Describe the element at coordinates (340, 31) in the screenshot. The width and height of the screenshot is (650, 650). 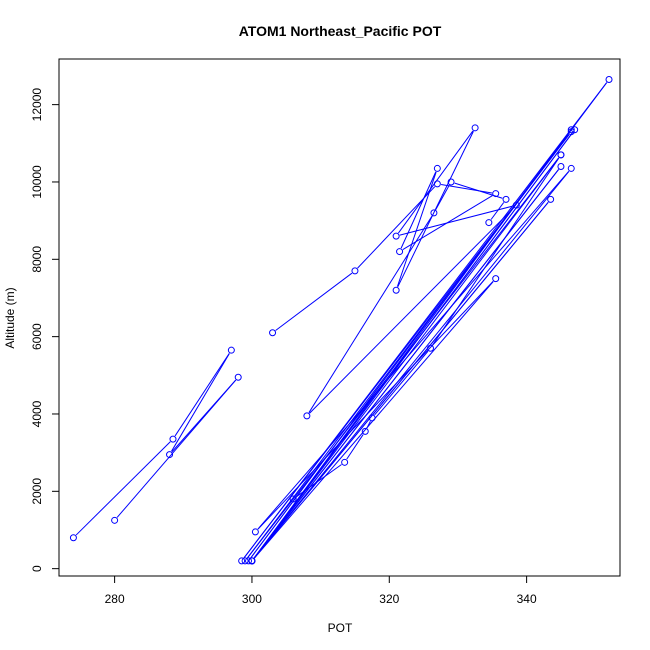
I see `chart-title: ATOM1 Northeast_Pacific POT` at that location.